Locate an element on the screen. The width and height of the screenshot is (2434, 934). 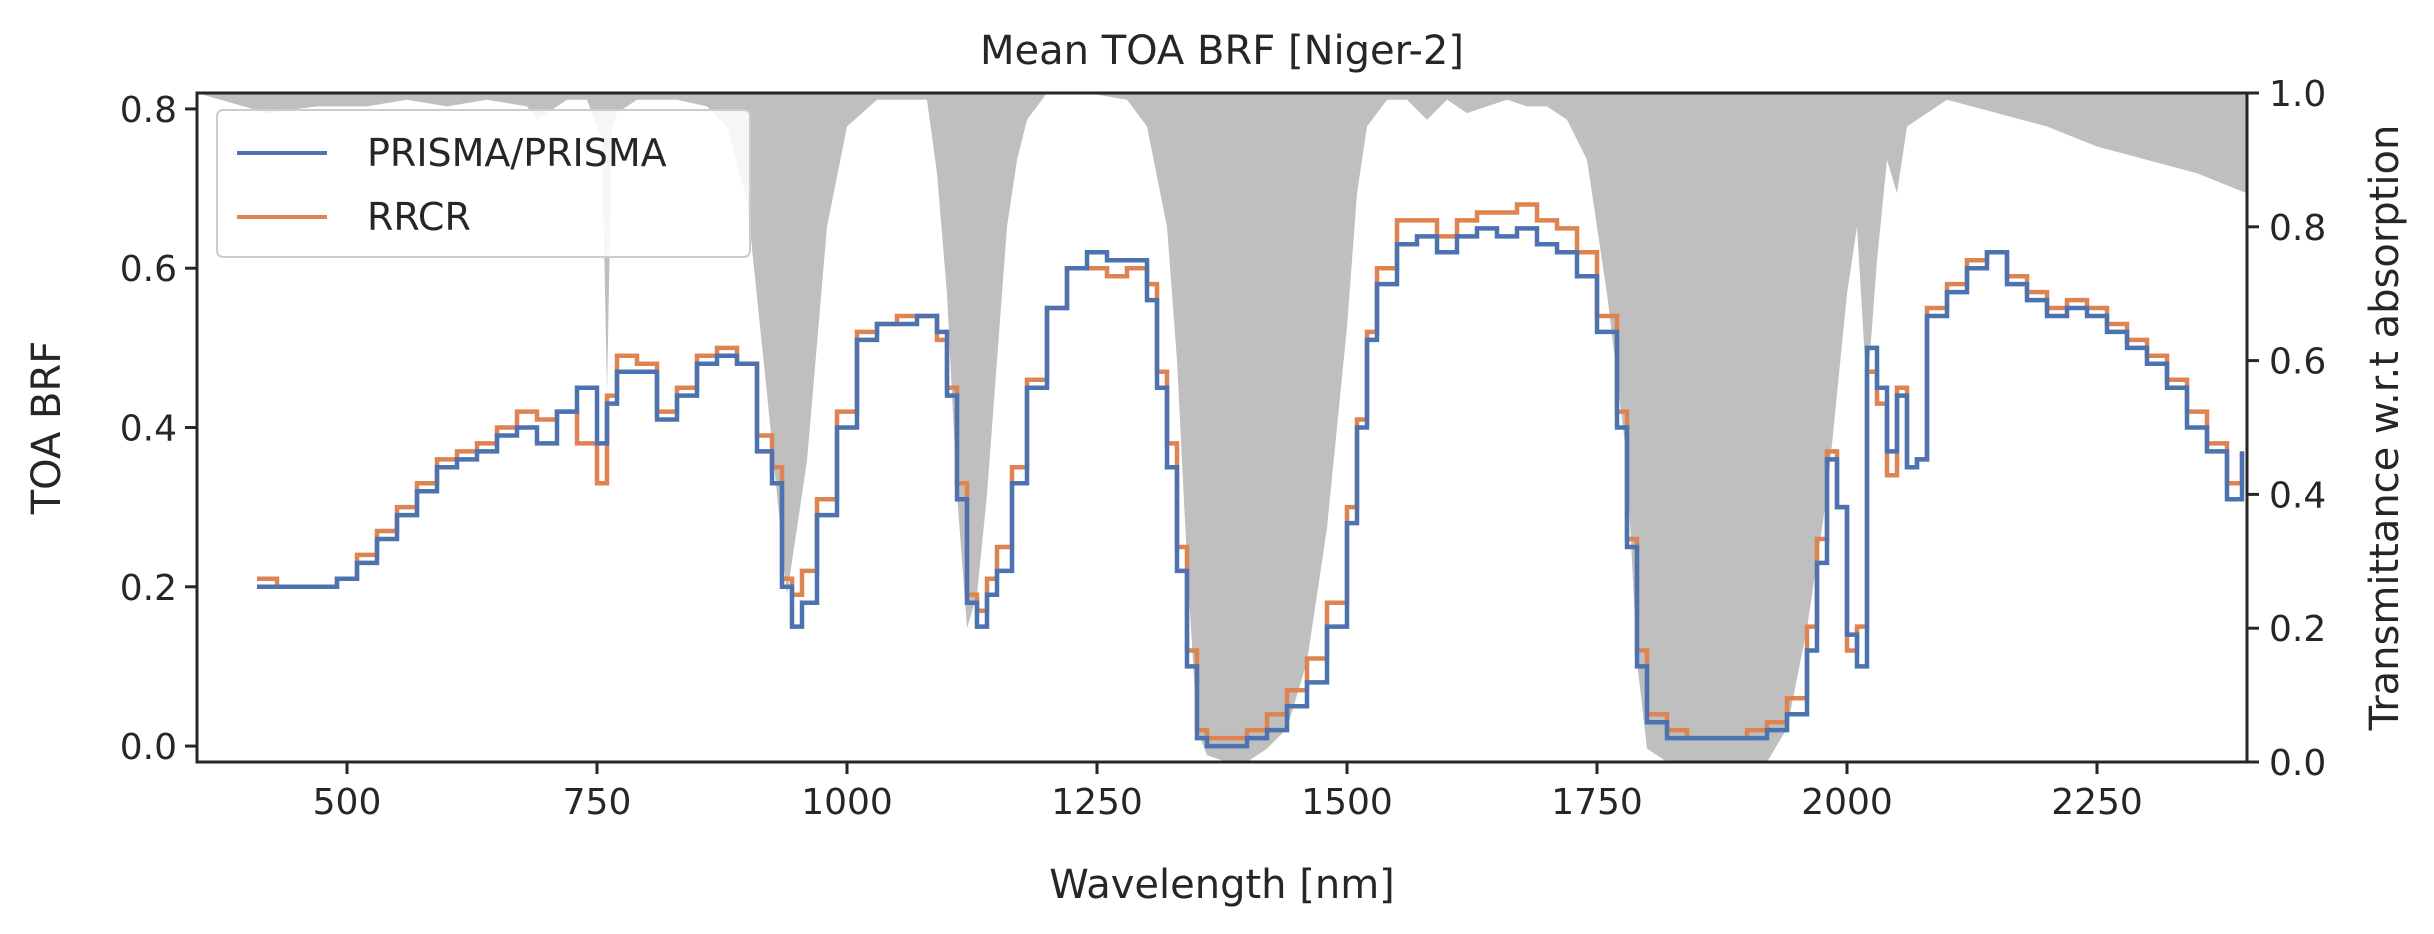
x-tick-label: 1000 is located at coordinates (847, 802).